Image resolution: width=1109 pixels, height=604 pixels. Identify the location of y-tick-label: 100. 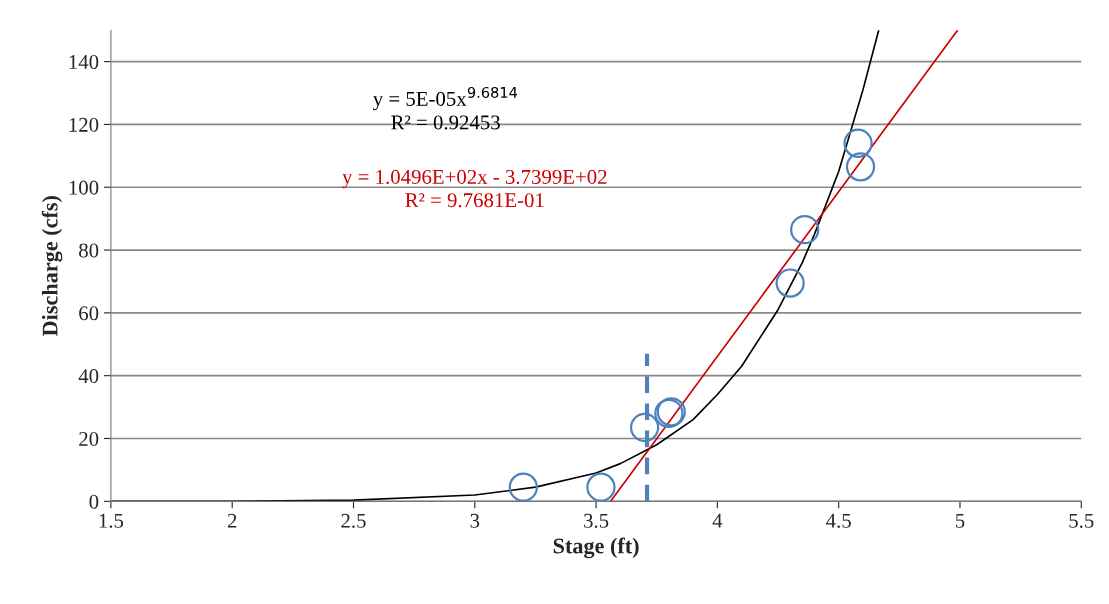
(84, 187).